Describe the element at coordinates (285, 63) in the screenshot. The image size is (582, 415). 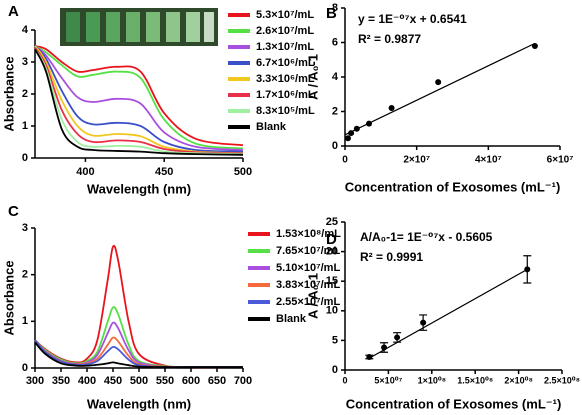
I see `legend-label: 6.7×10⁶/mL` at that location.